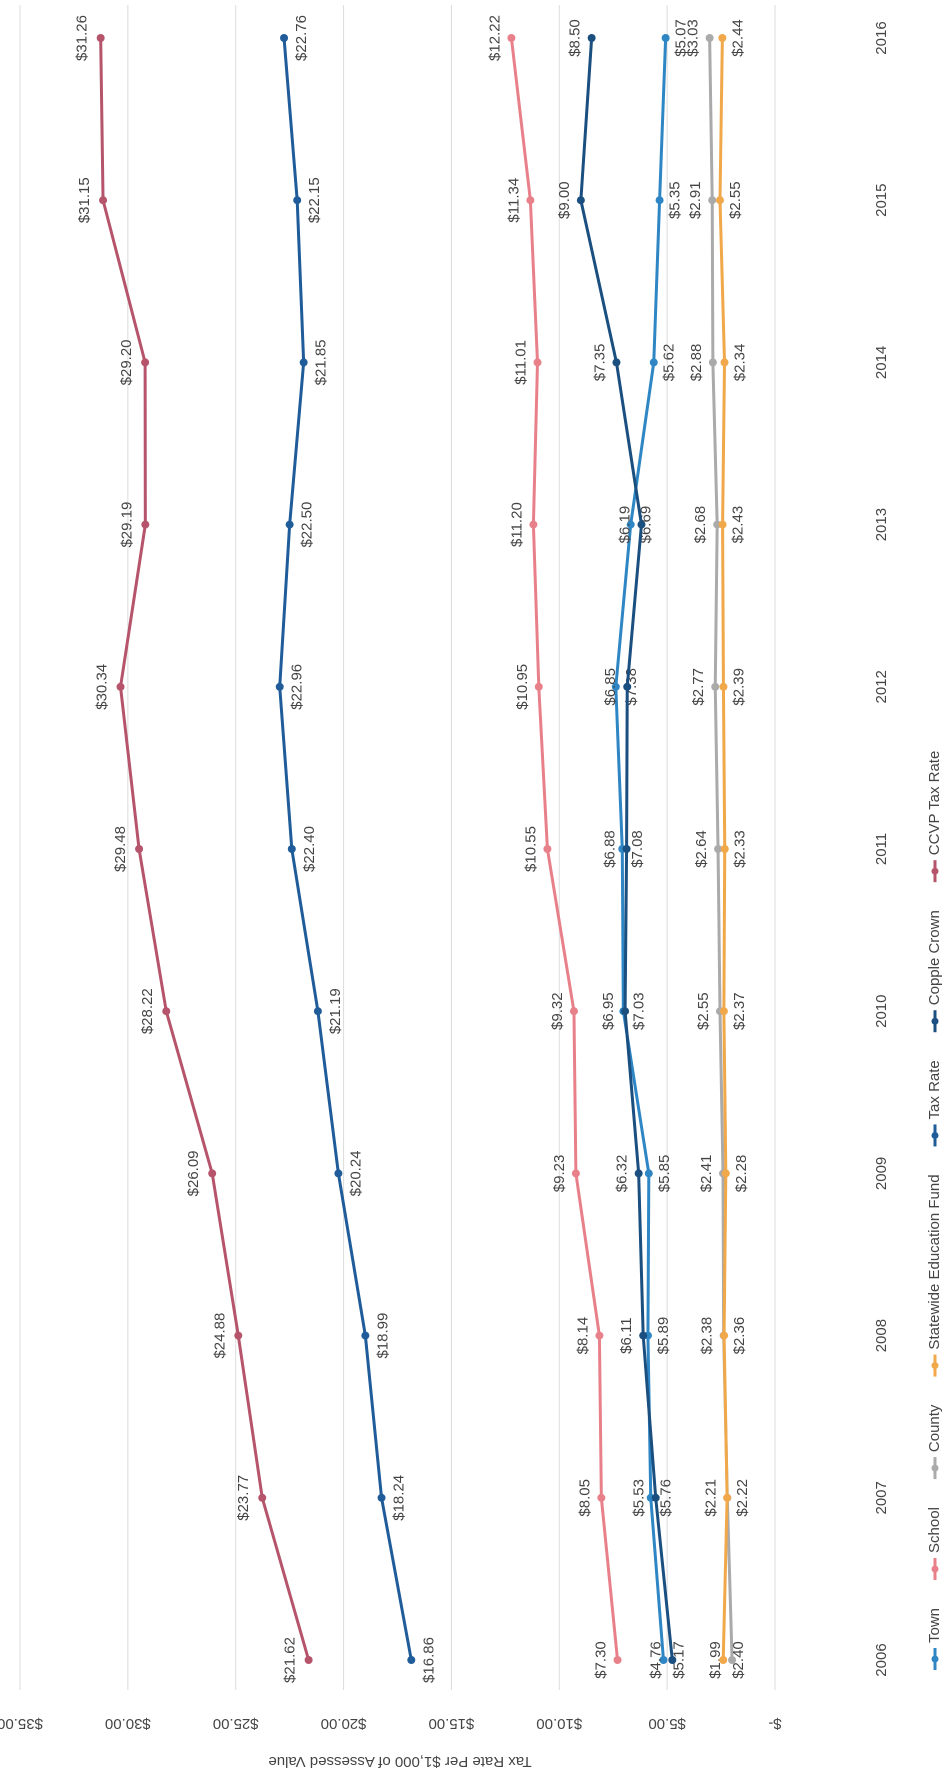  Describe the element at coordinates (399, 1761) in the screenshot. I see `y-axis-title: Tax Rate Per $1,000 of Assessed Value` at that location.